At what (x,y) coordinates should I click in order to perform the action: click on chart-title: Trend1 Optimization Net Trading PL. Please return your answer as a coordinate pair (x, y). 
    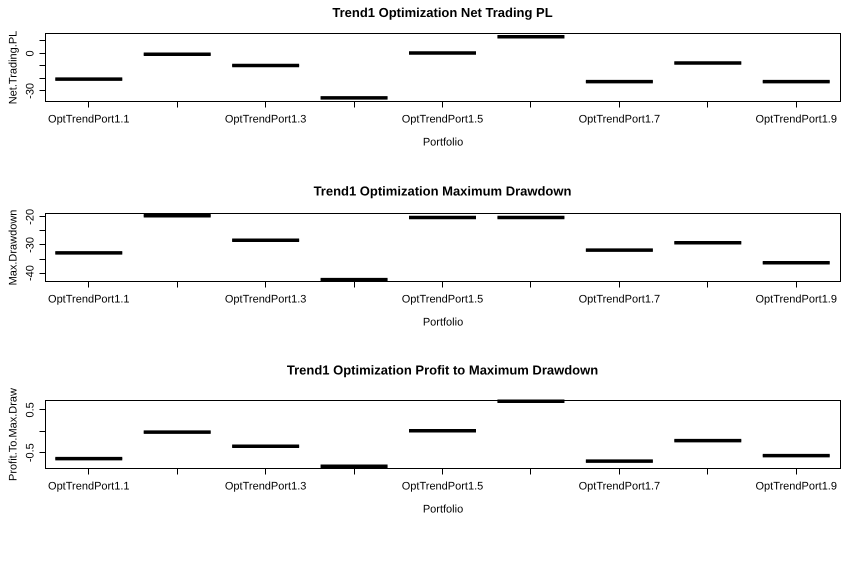
    Looking at the image, I should click on (442, 12).